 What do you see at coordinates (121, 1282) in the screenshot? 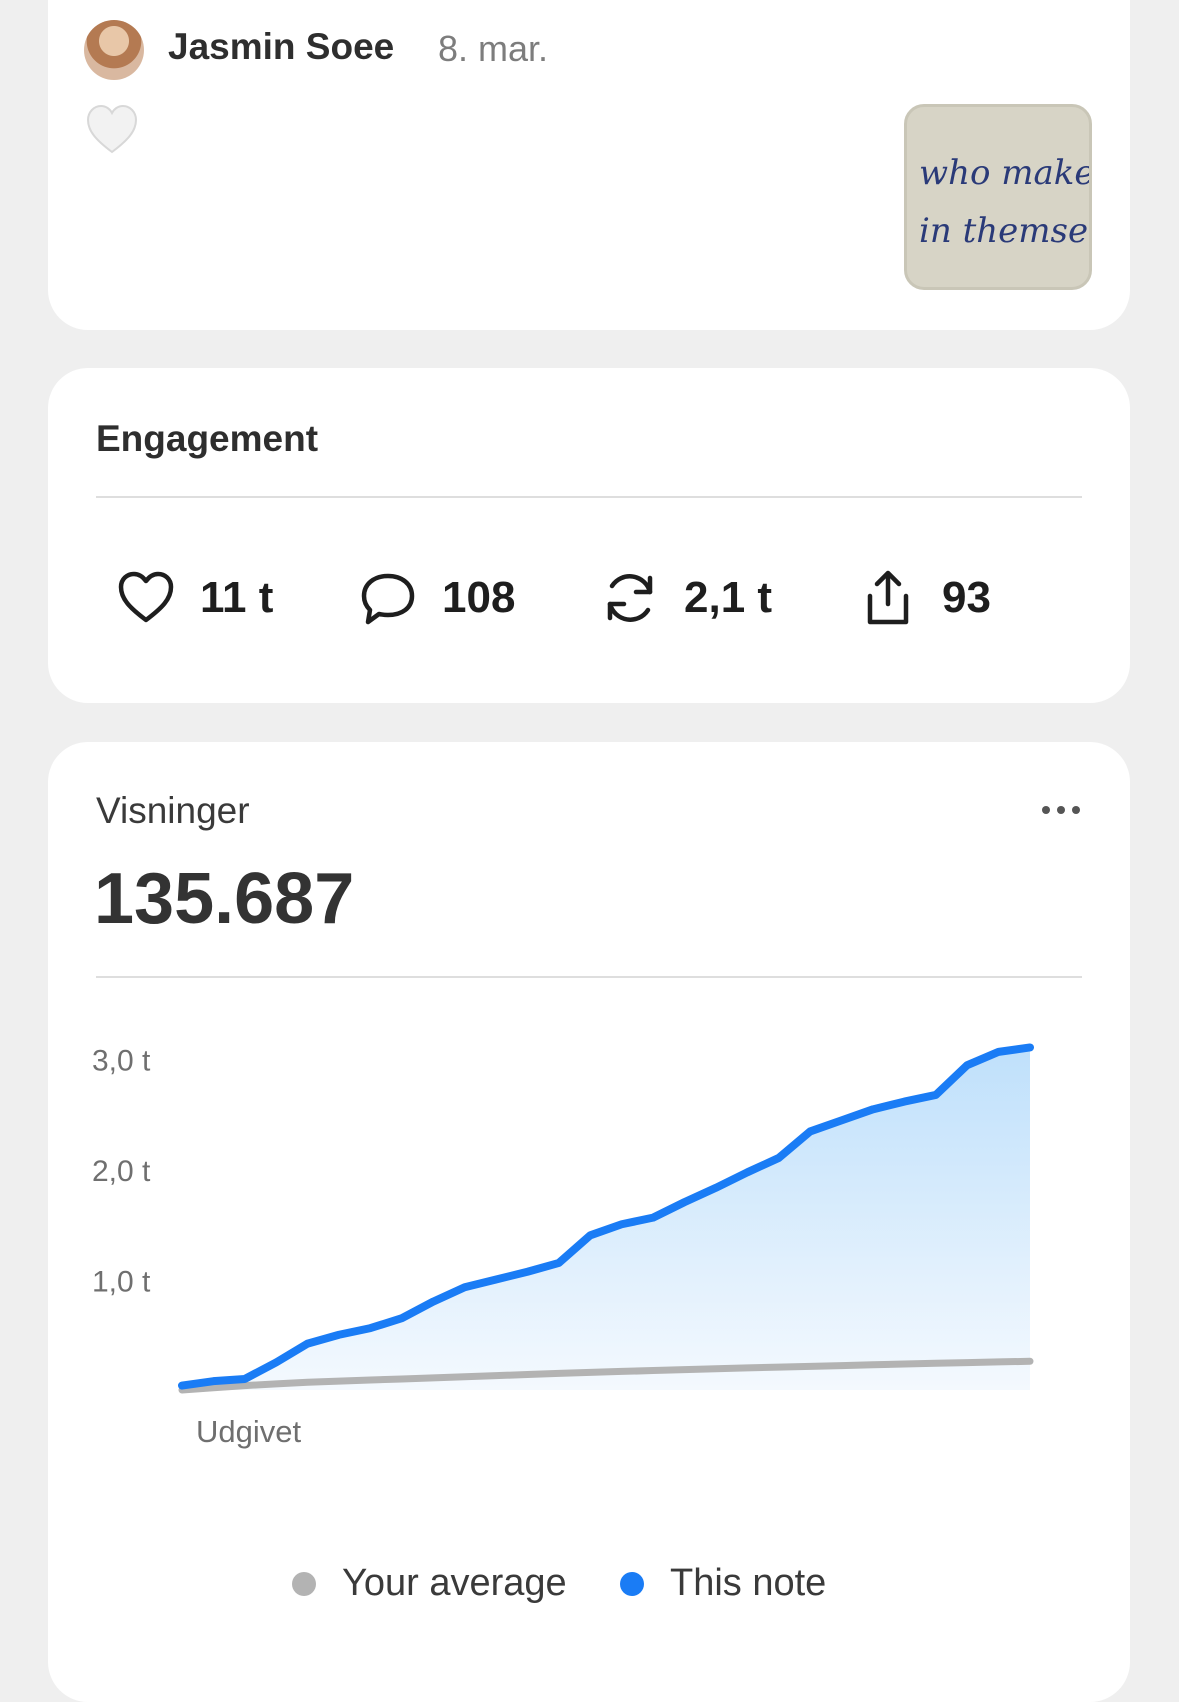
I see `y-tick-label: 1,0 t` at bounding box center [121, 1282].